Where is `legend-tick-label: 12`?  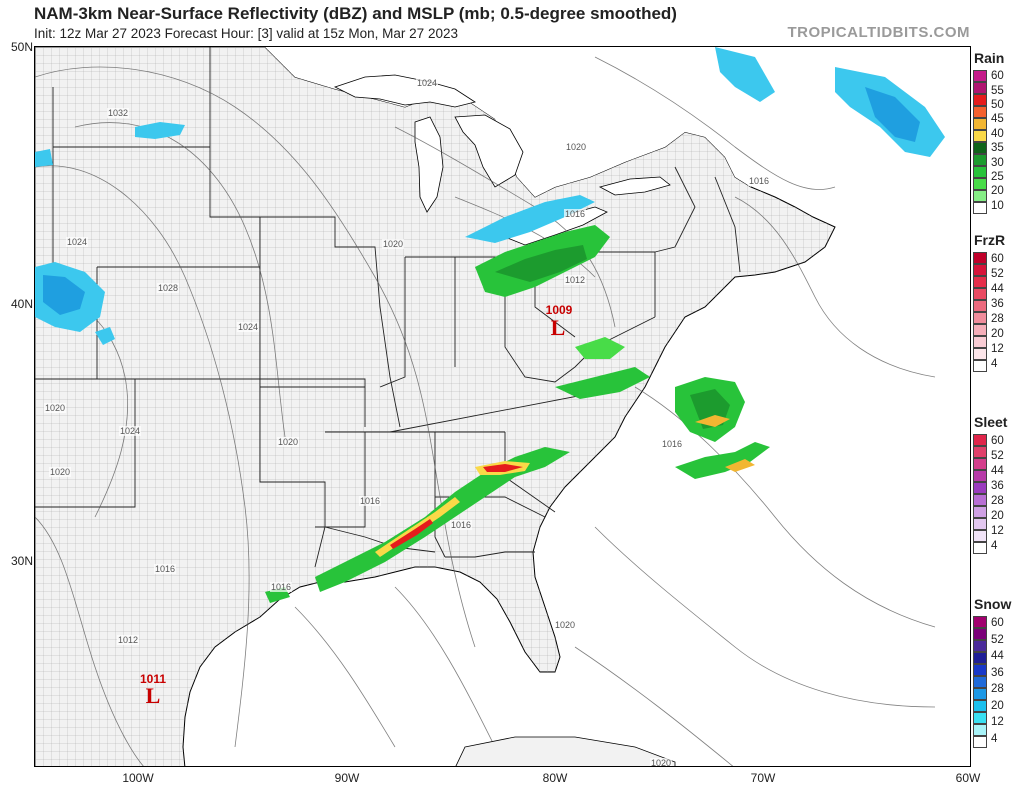
legend-tick-label: 12 is located at coordinates (997, 348).